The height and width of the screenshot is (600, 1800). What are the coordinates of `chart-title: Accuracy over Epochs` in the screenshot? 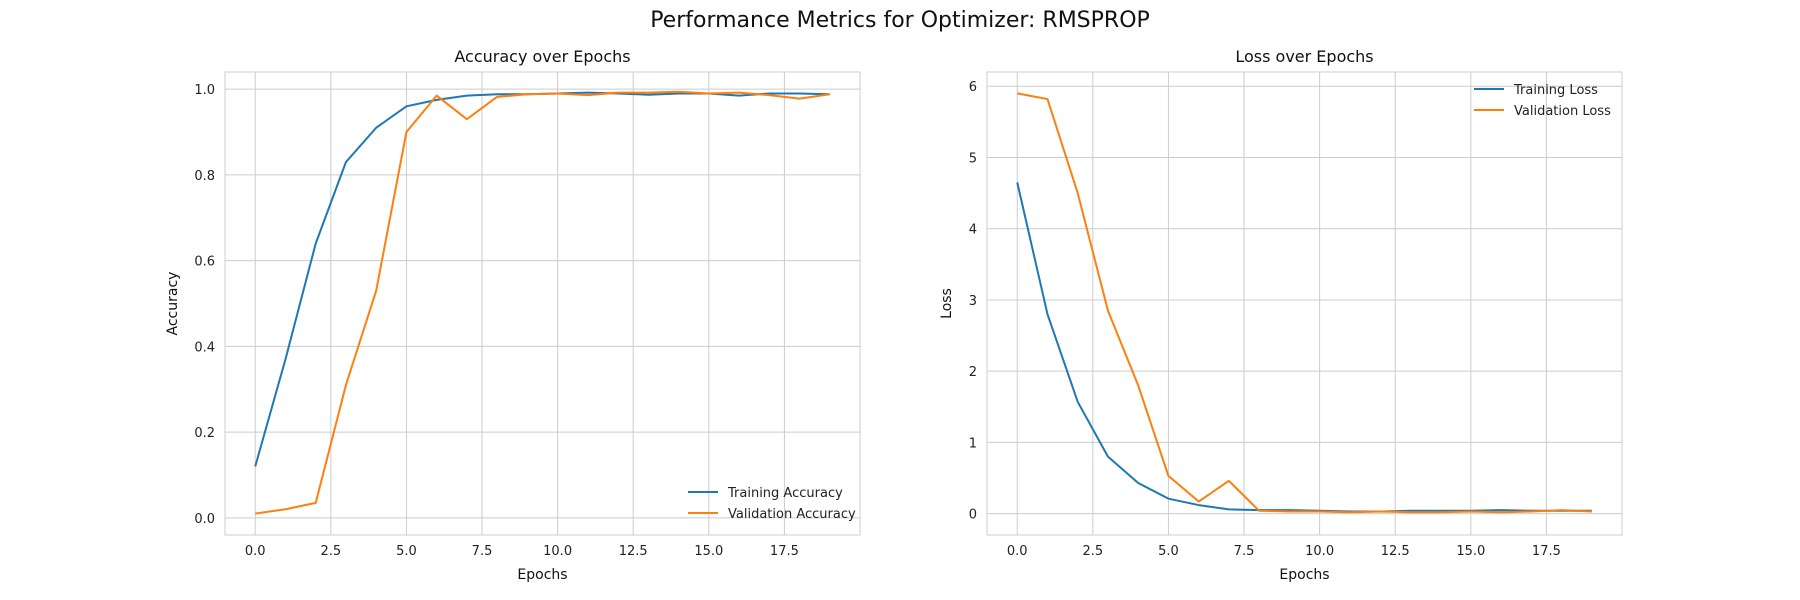 It's located at (542, 56).